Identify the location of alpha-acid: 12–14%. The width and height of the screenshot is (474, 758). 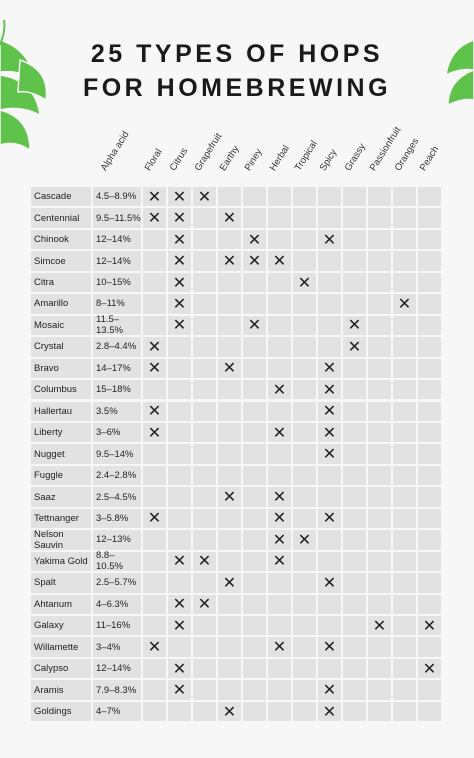
(117, 668).